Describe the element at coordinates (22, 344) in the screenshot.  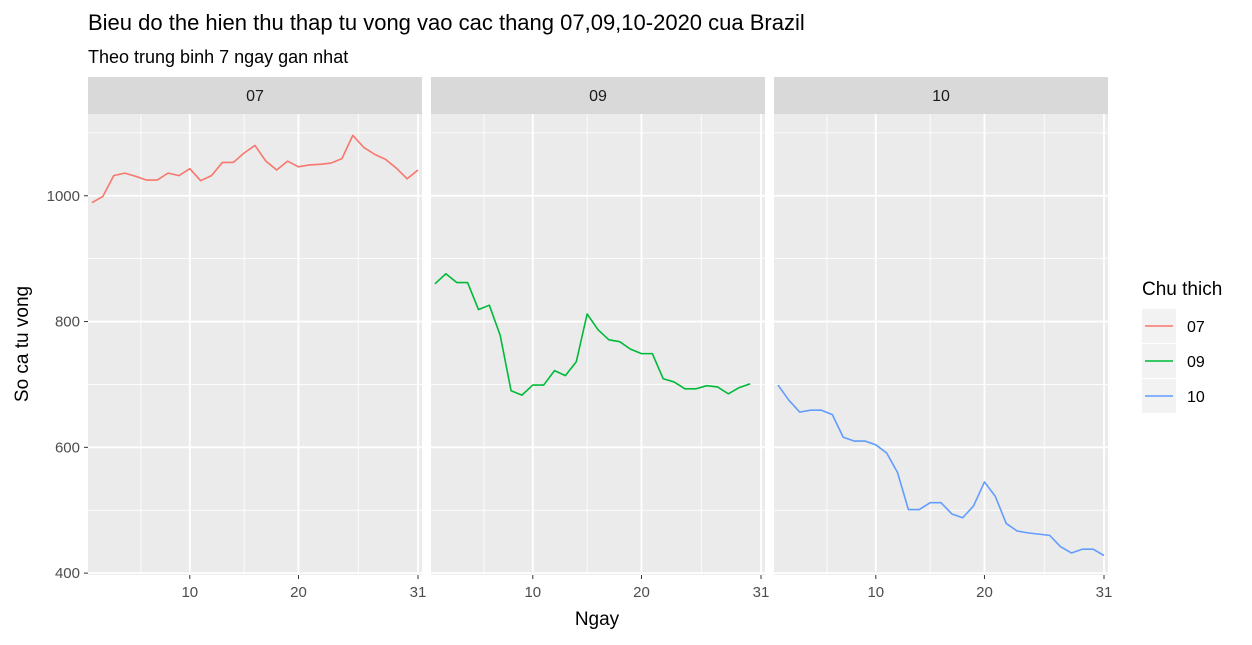
I see `y-axis-title: So ca tu vong` at that location.